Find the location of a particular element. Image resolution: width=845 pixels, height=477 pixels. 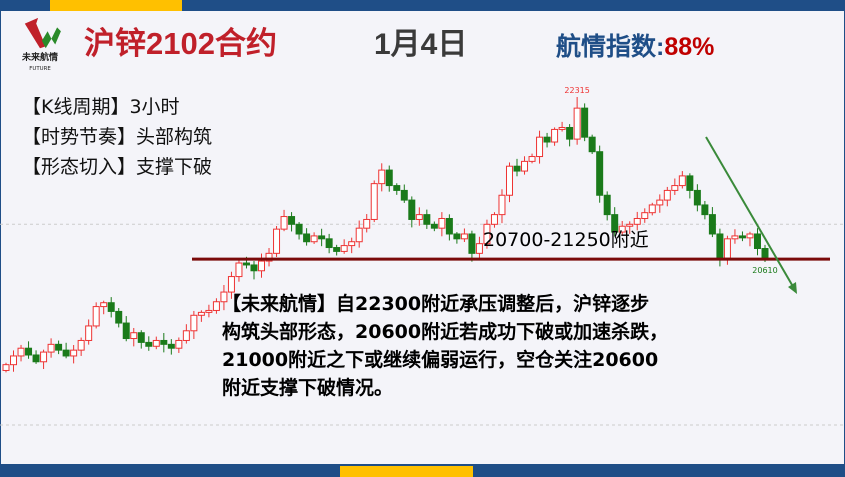

commentary-line: 附近支撑下破情况。 is located at coordinates (308, 388).